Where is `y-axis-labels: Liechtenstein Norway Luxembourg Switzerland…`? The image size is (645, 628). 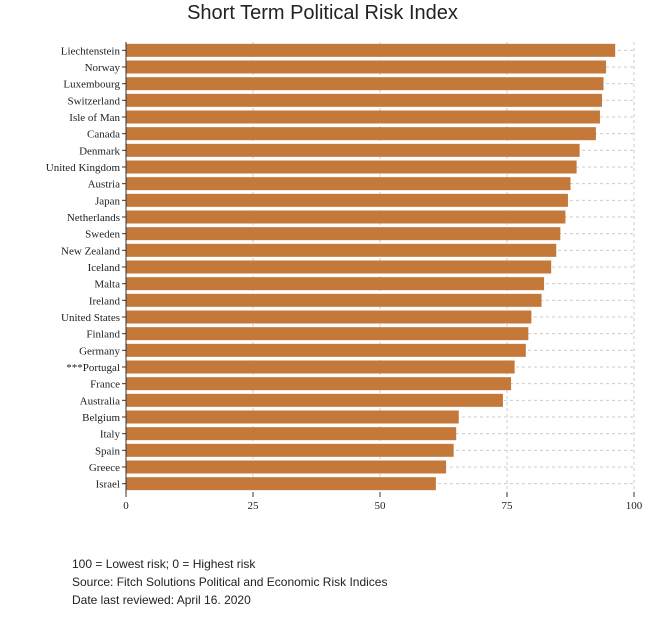
y-axis-labels: Liechtenstein Norway Luxembourg Switzerland… is located at coordinates (86, 267).